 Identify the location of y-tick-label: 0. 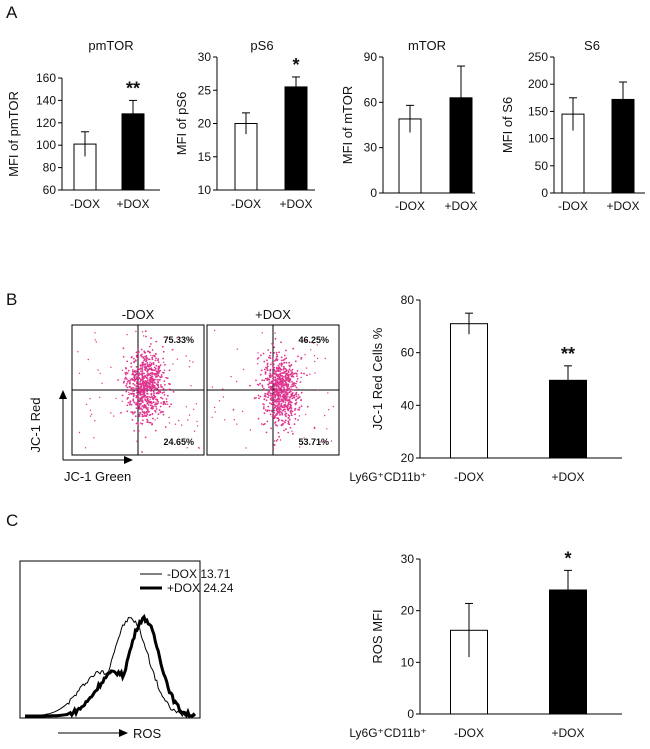
(373, 193).